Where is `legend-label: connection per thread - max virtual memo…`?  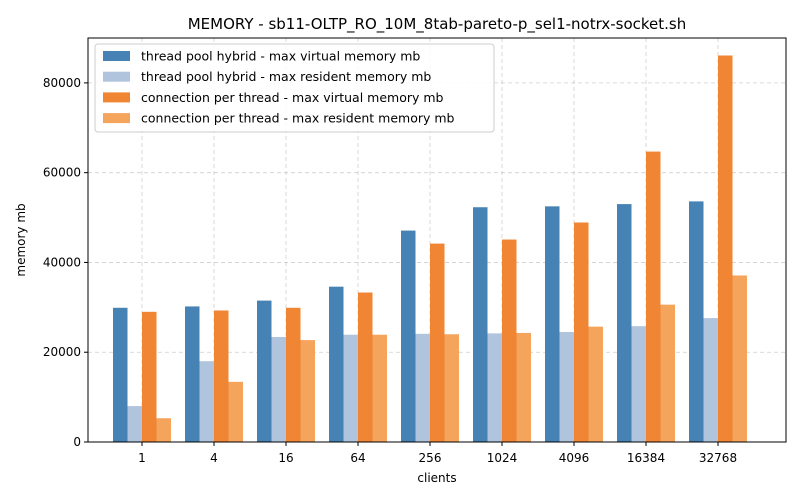
legend-label: connection per thread - max virtual memo… is located at coordinates (292, 97).